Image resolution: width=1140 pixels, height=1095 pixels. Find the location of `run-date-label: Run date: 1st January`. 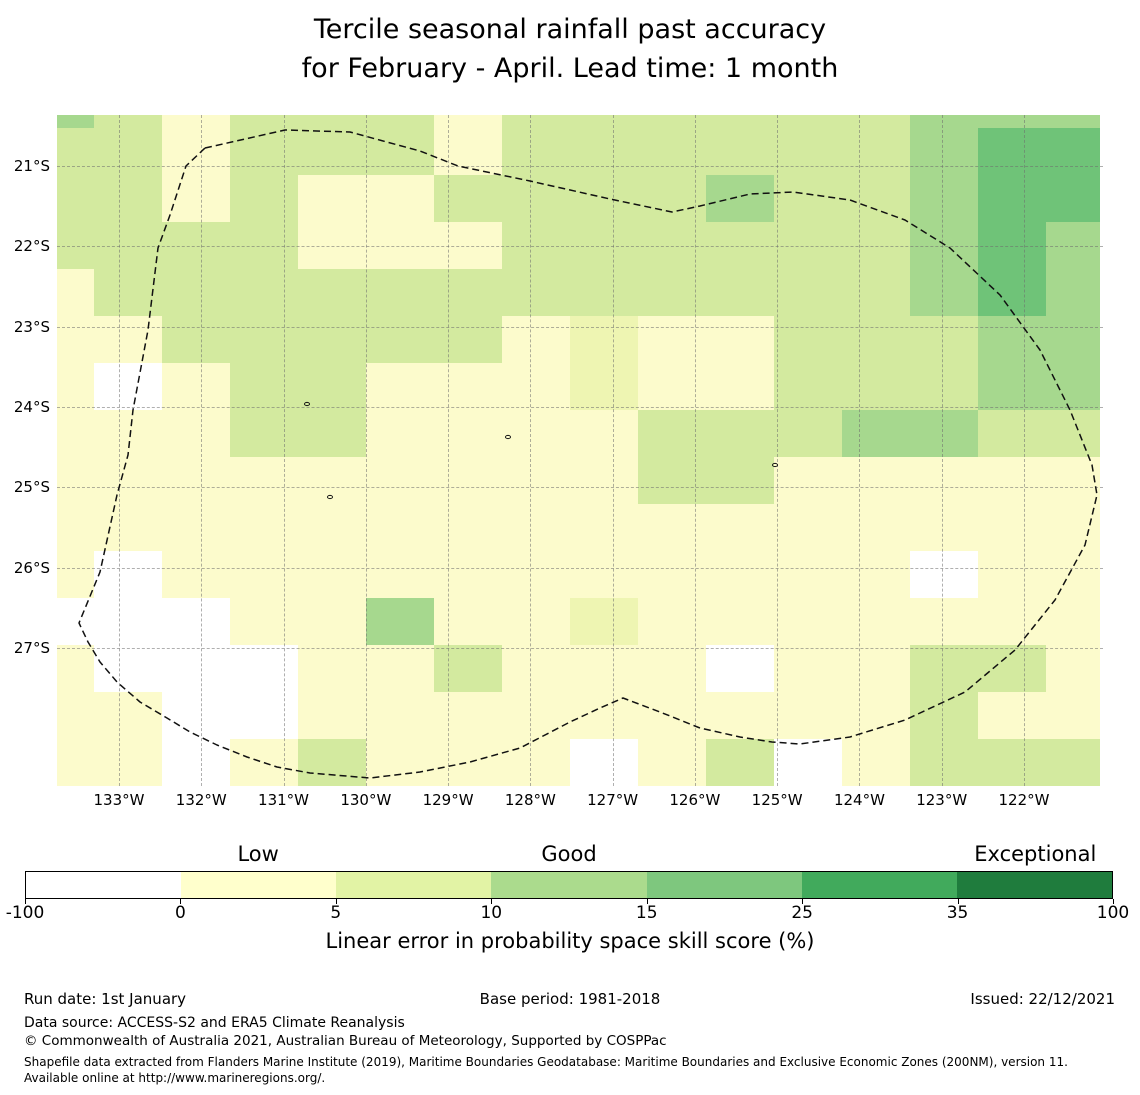

run-date-label: Run date: 1st January is located at coordinates (105, 999).